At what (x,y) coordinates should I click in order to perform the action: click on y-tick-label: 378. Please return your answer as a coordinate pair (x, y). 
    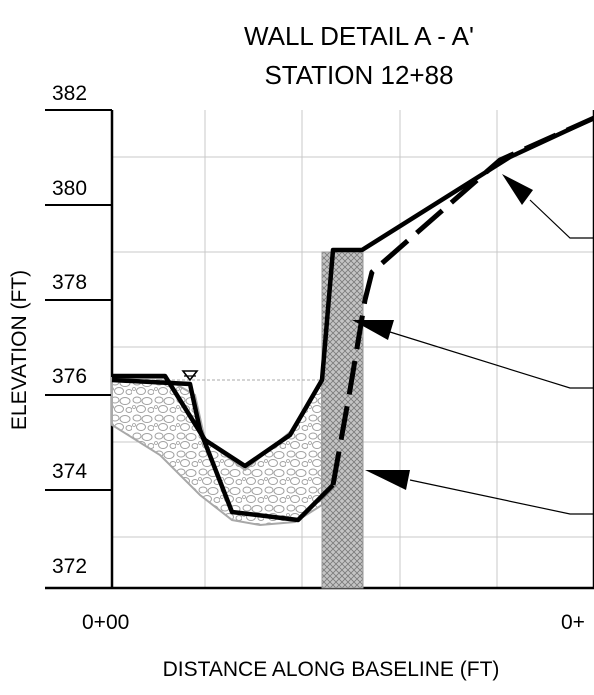
    Looking at the image, I should click on (69, 282).